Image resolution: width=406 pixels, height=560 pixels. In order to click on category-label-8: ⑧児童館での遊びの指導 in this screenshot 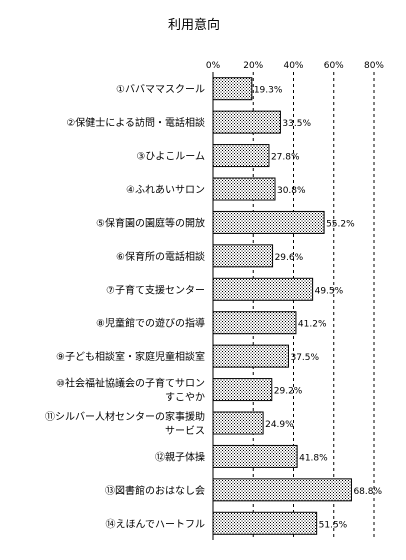, I will do `click(150, 323)`.